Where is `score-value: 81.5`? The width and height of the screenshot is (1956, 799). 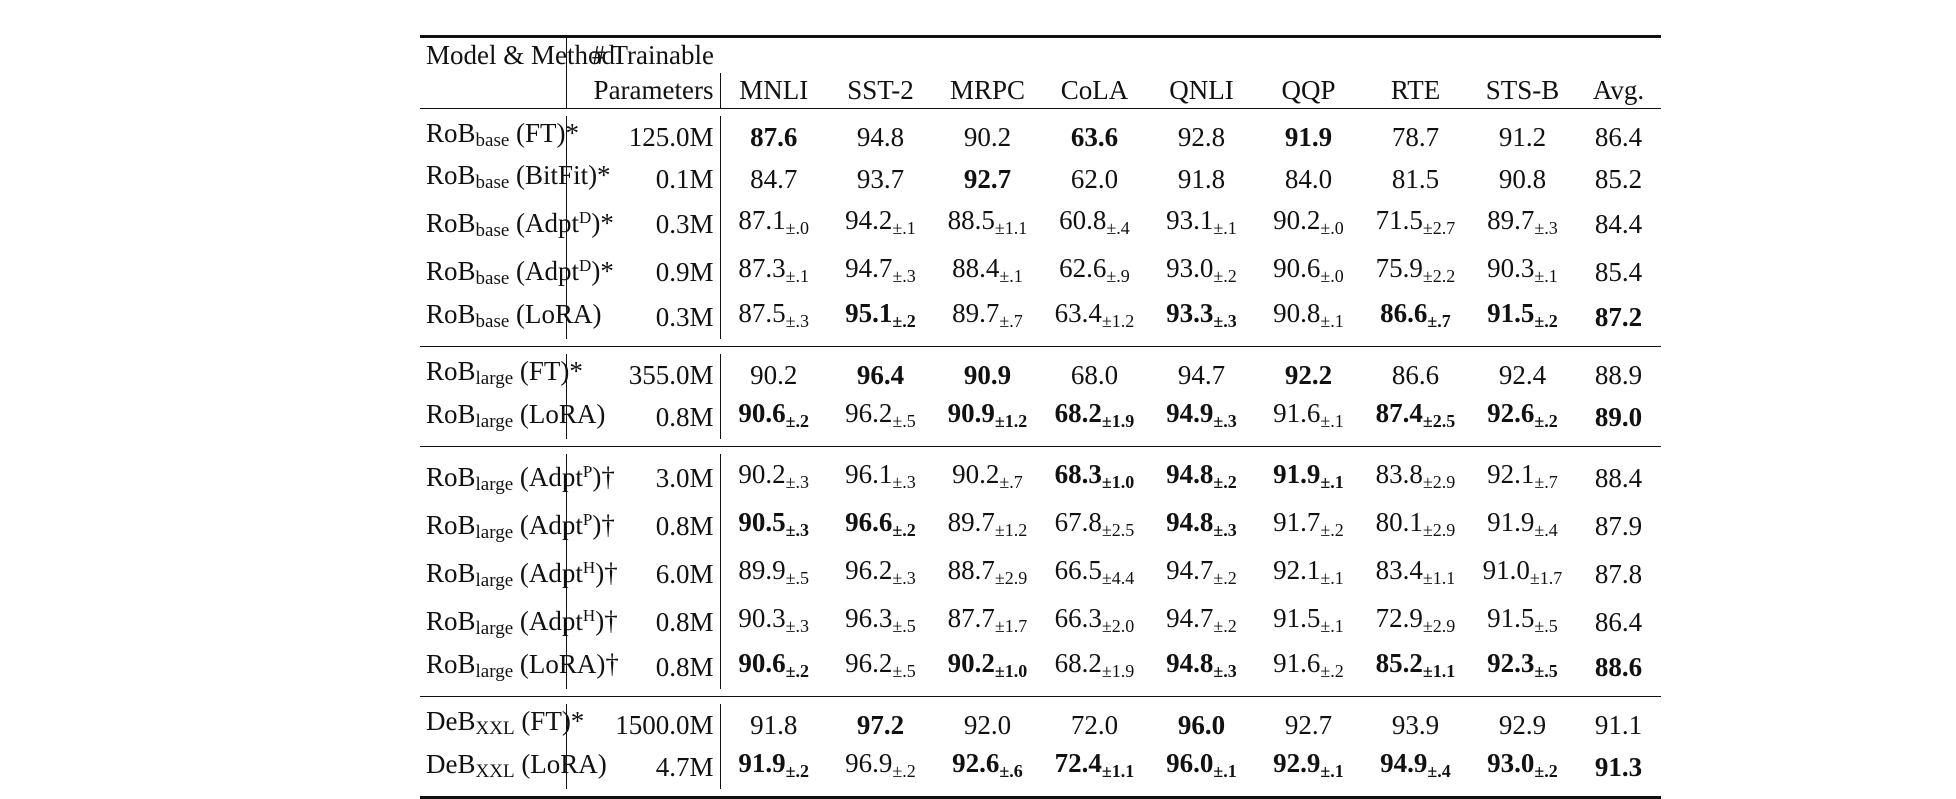 score-value: 81.5 is located at coordinates (1415, 178).